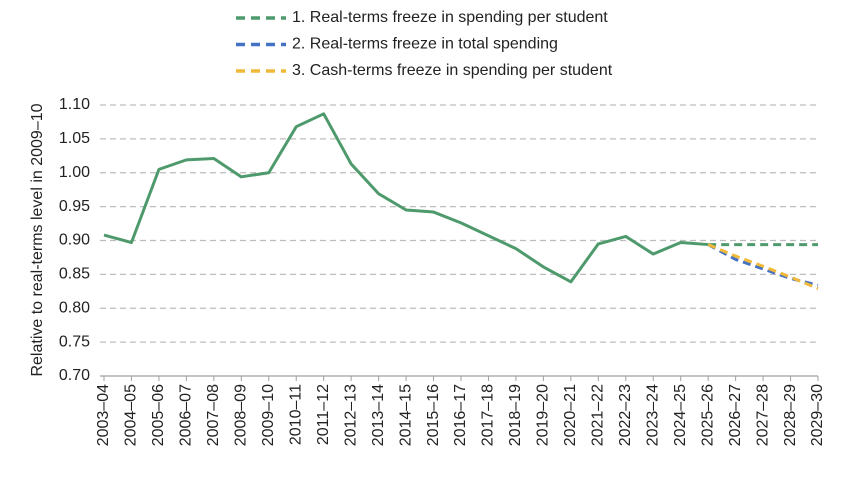 The height and width of the screenshot is (481, 848). I want to click on x-tick-label: 2003–04, so click(103, 415).